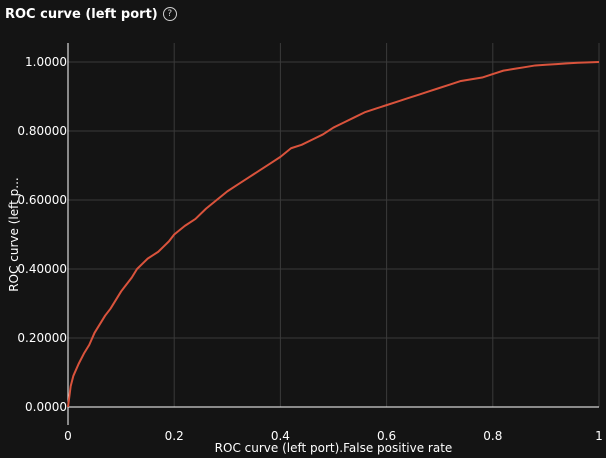 This screenshot has height=458, width=606. I want to click on y-tick-label: 0.40000, so click(42, 269).